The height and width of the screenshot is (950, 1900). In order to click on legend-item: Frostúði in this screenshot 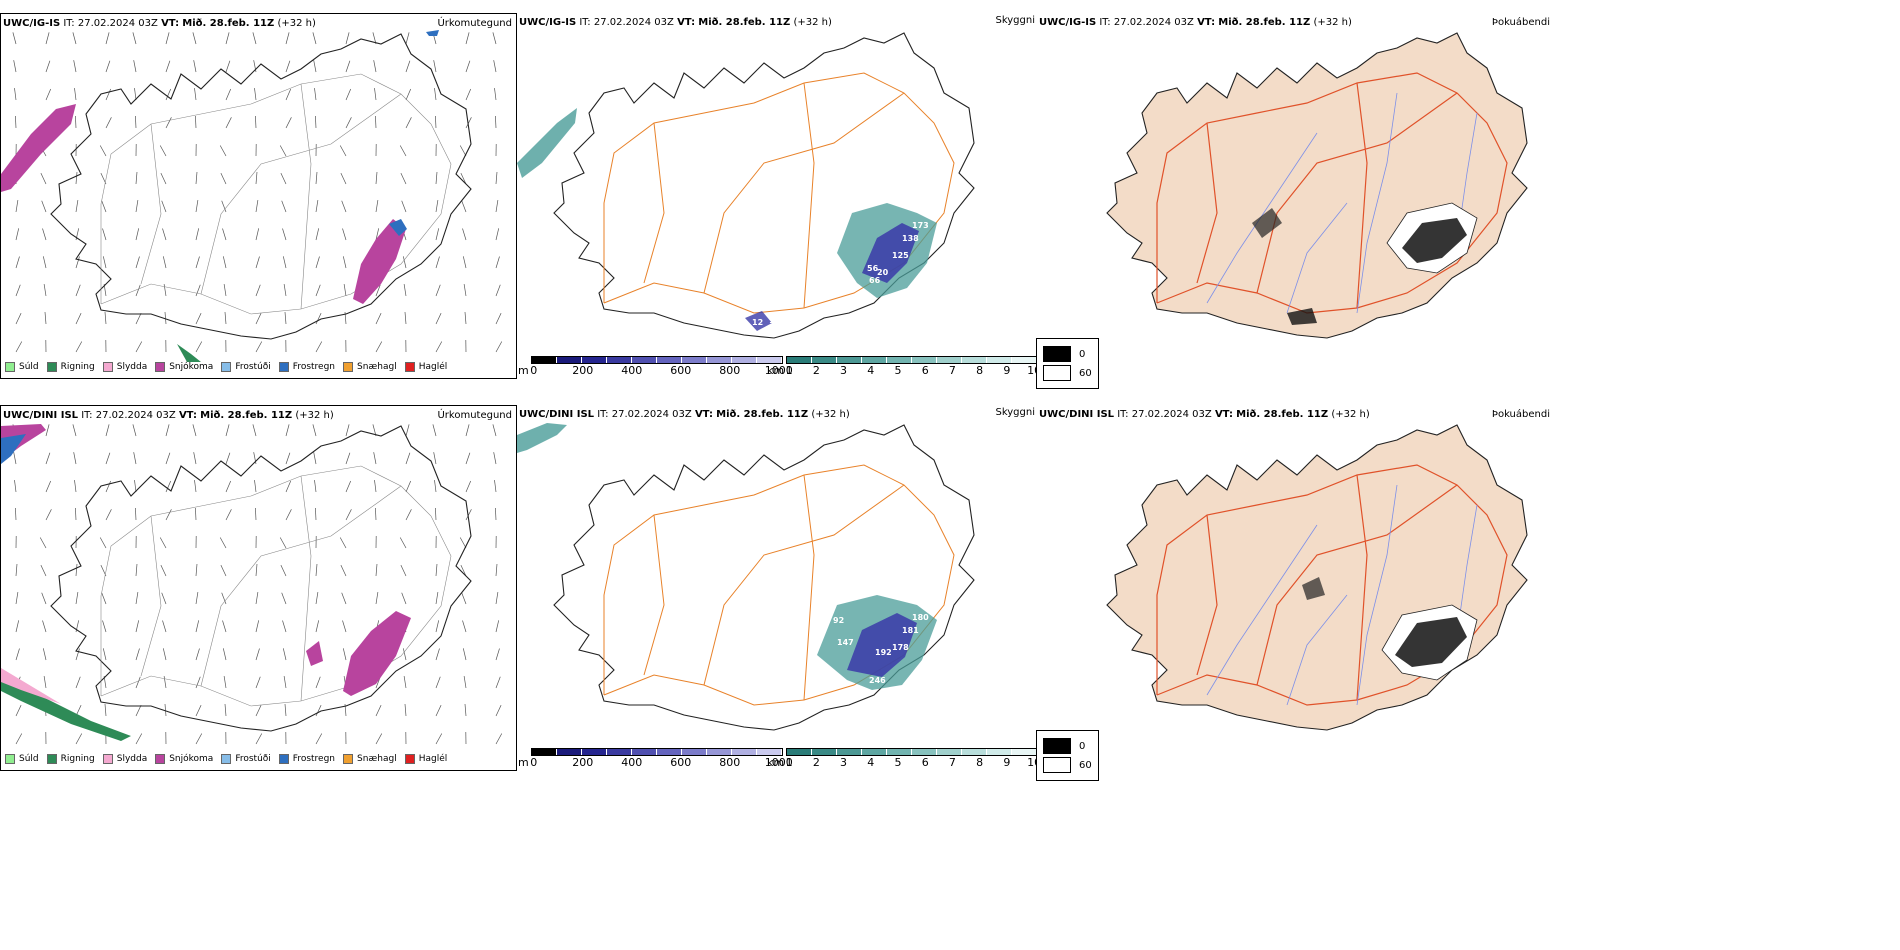, I will do `click(246, 367)`.